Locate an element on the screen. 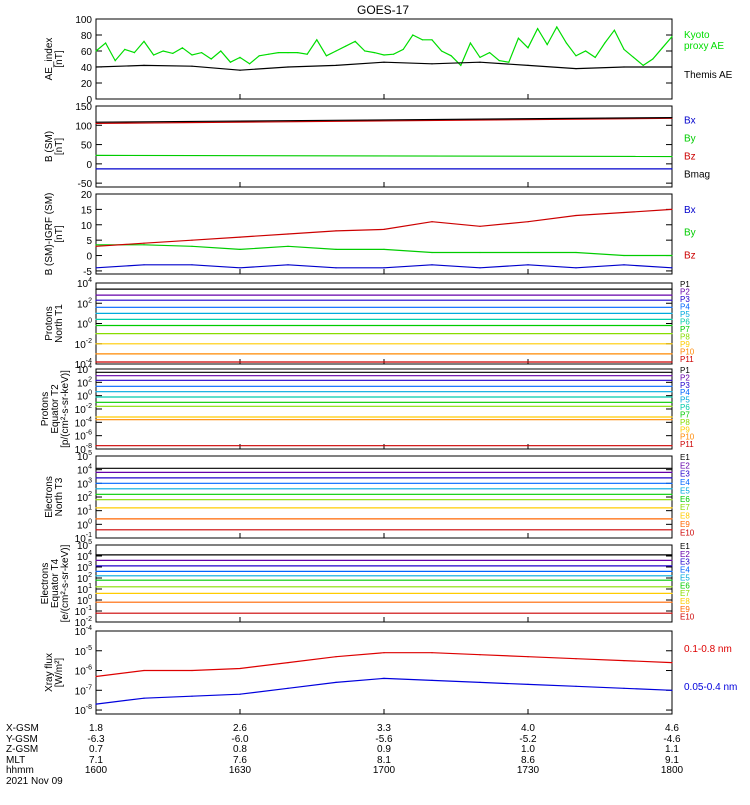 The height and width of the screenshot is (805, 750). y-tick-label: 10⁻⁵ is located at coordinates (83, 651).